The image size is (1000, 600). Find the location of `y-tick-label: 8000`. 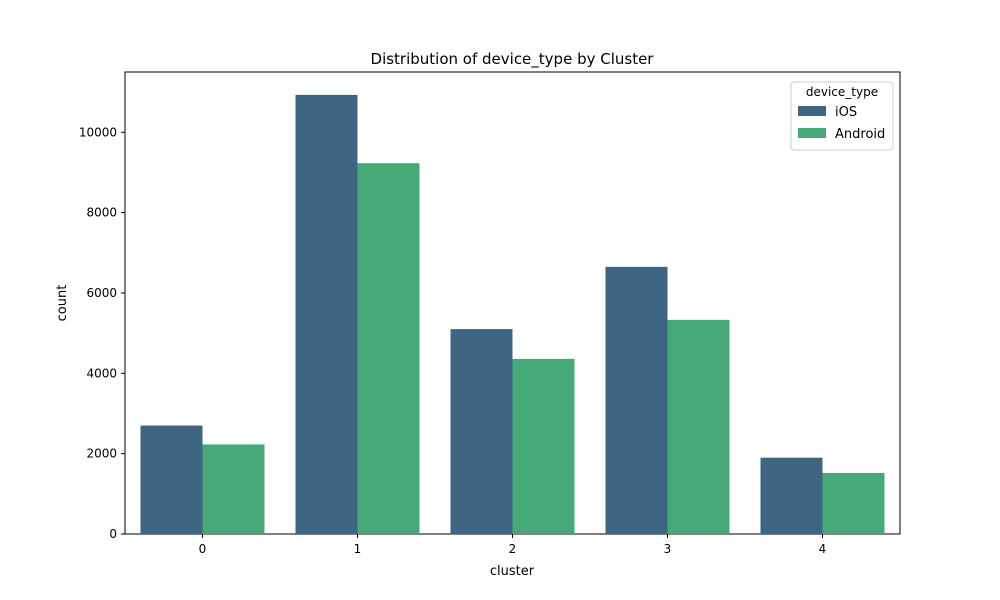

y-tick-label: 8000 is located at coordinates (101, 213).